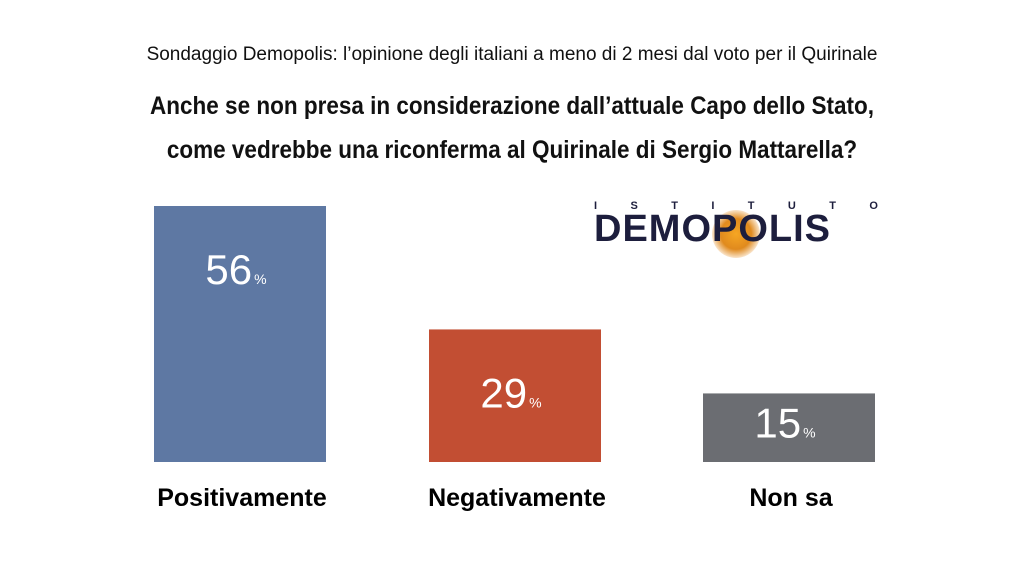 The image size is (1024, 576). I want to click on logo-letter: U, so click(791, 206).